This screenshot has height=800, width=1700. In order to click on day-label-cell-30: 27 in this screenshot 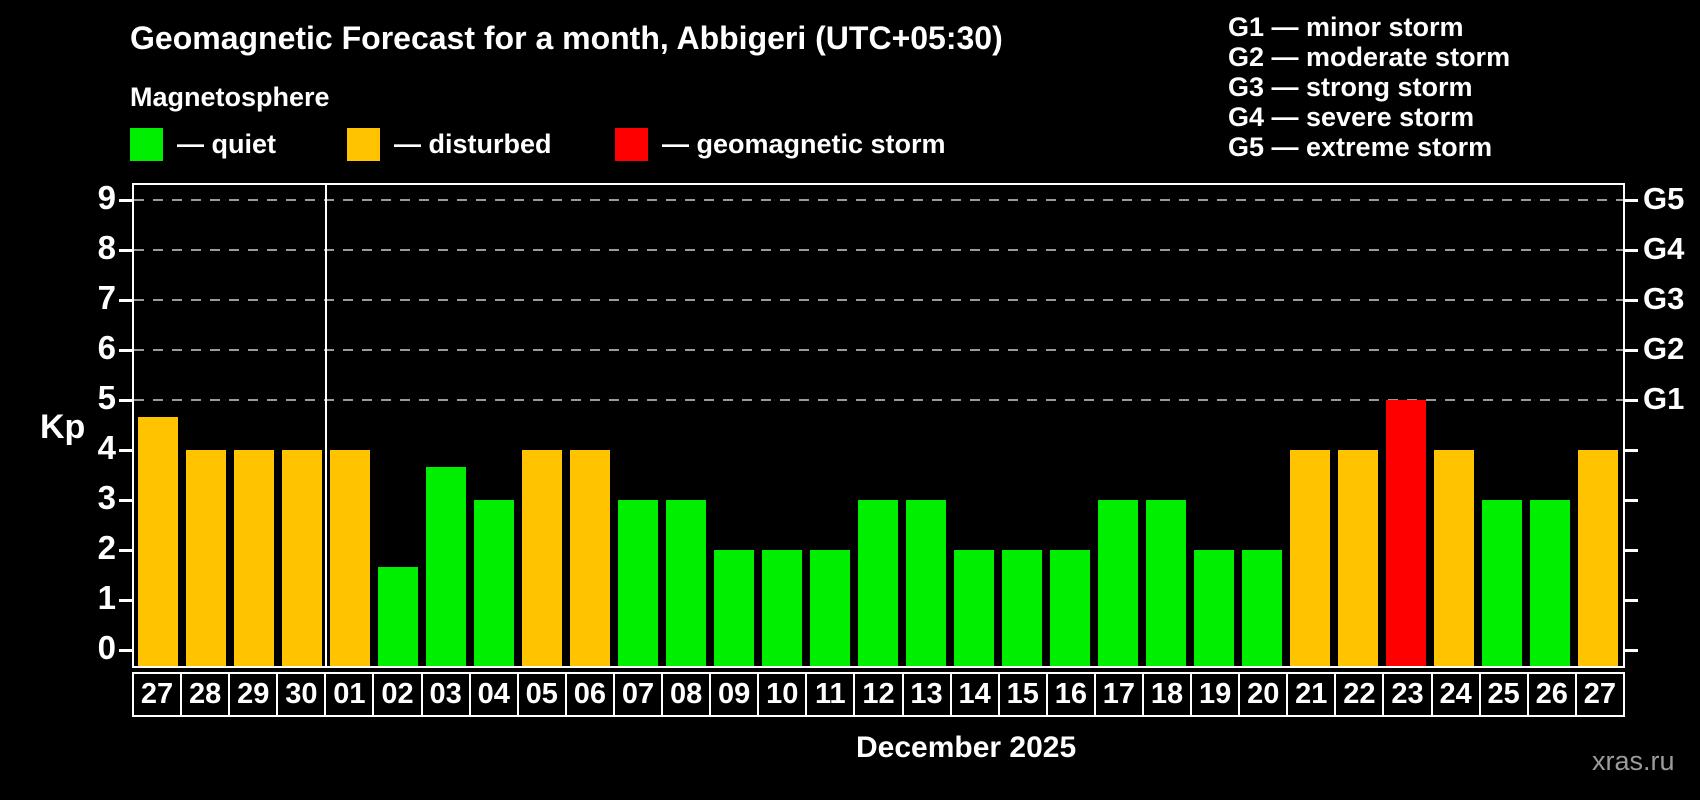, I will do `click(1600, 694)`.